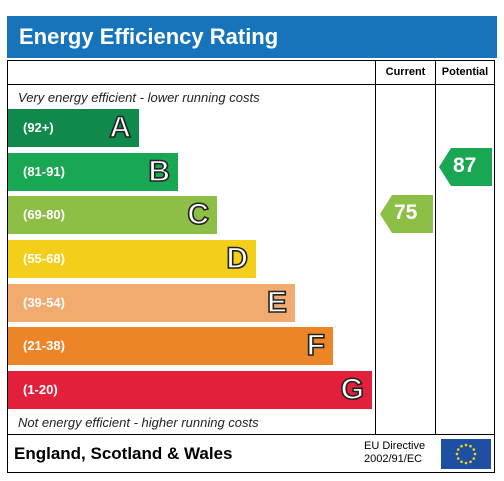 The height and width of the screenshot is (481, 504). I want to click on band-range: (21-38), so click(44, 345).